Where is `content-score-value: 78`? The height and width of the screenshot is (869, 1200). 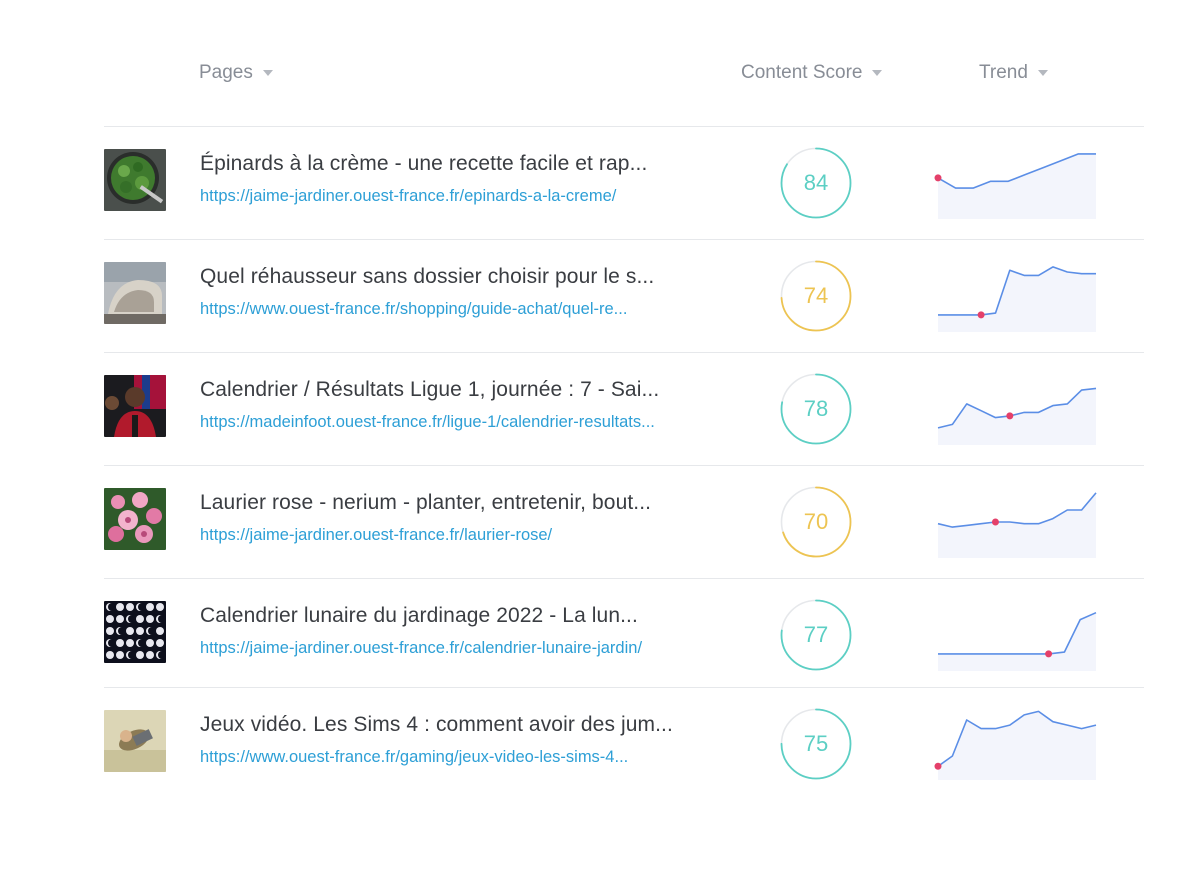
content-score-value: 78 is located at coordinates (816, 408).